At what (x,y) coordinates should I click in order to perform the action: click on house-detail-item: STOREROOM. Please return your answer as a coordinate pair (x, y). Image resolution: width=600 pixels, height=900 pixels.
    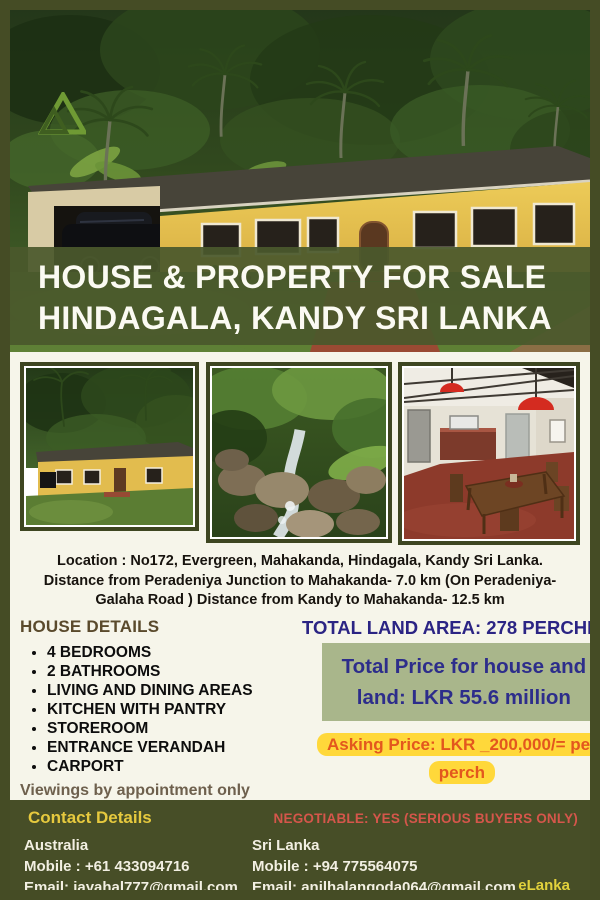
    Looking at the image, I should click on (173, 728).